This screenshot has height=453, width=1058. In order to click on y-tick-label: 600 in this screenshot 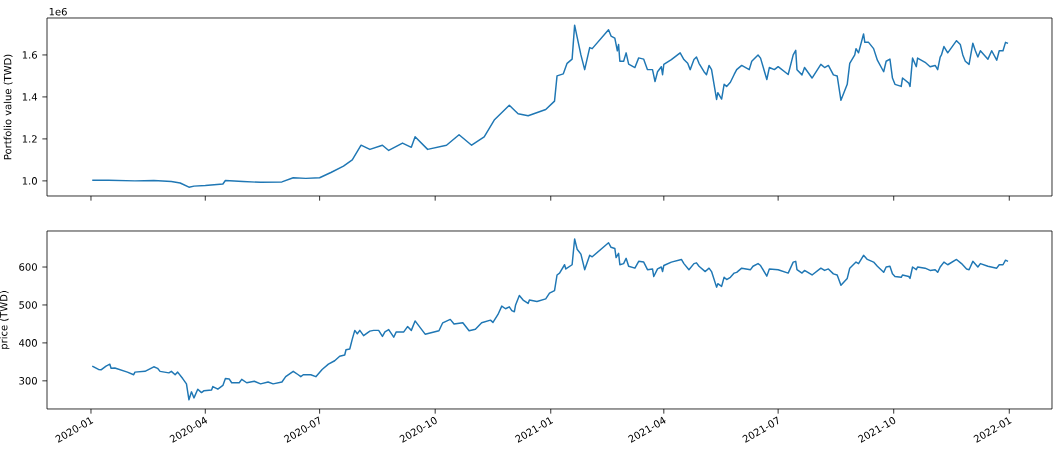, I will do `click(28, 267)`.